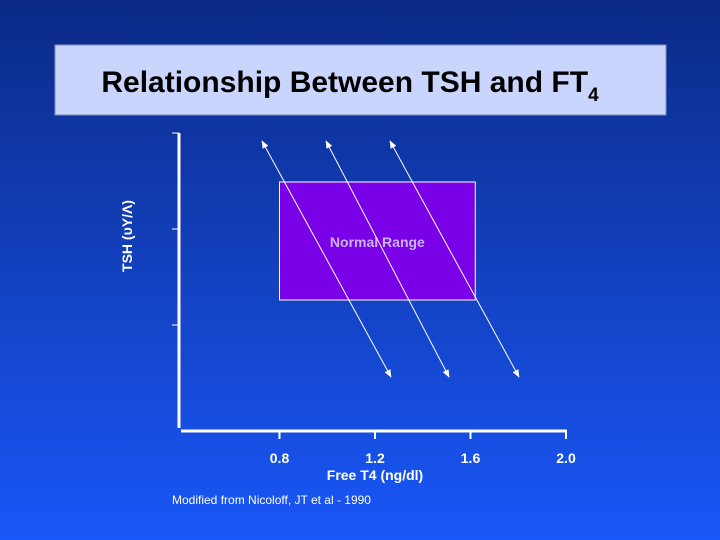 This screenshot has width=720, height=540. I want to click on x-axis-label: Free T4 (ng/dl), so click(375, 475).